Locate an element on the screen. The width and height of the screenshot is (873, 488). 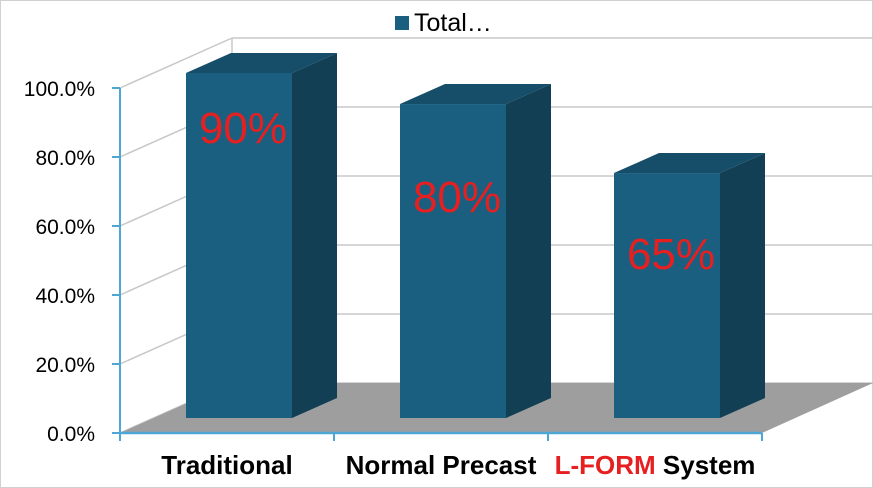
bar: 90% is located at coordinates (261, 235).